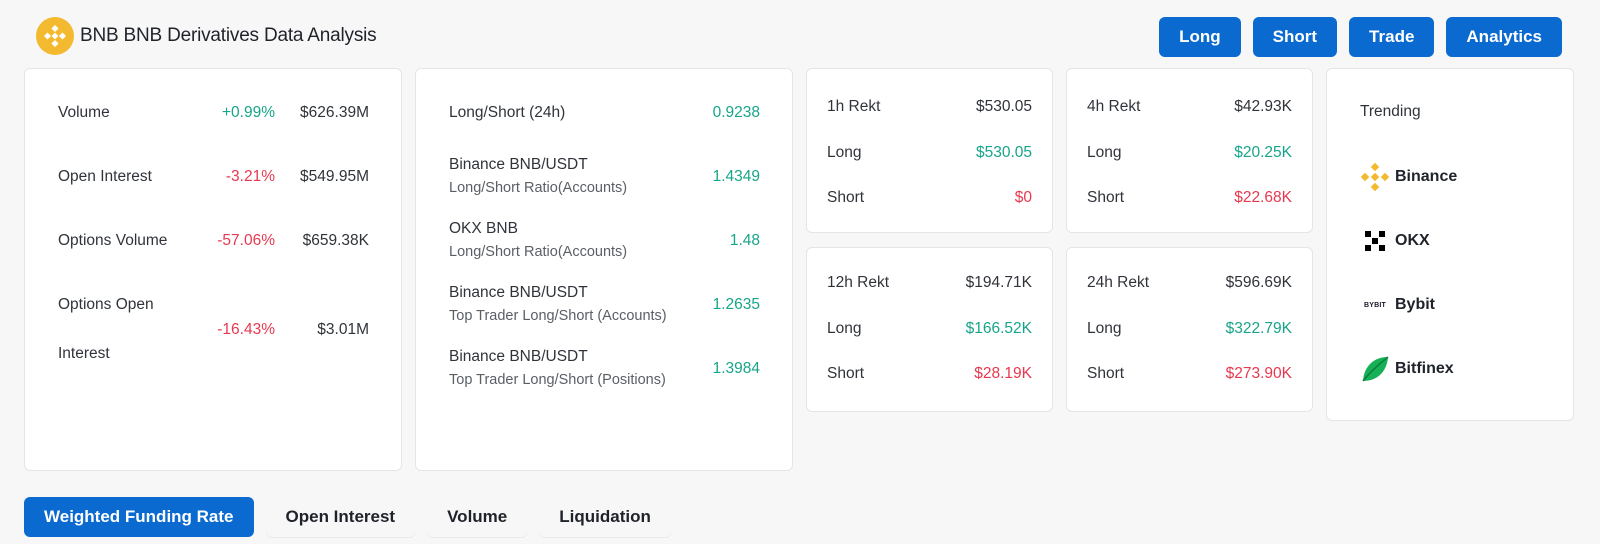  I want to click on rekt-total-value: $530.05, so click(1003, 106).